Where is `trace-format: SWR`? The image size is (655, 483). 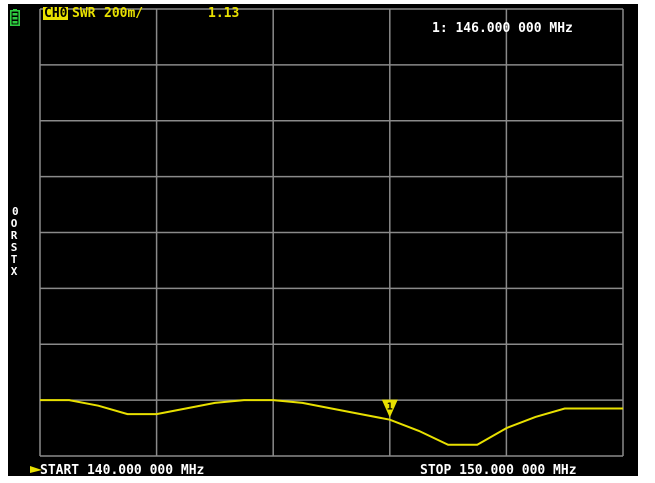
trace-format: SWR is located at coordinates (84, 13).